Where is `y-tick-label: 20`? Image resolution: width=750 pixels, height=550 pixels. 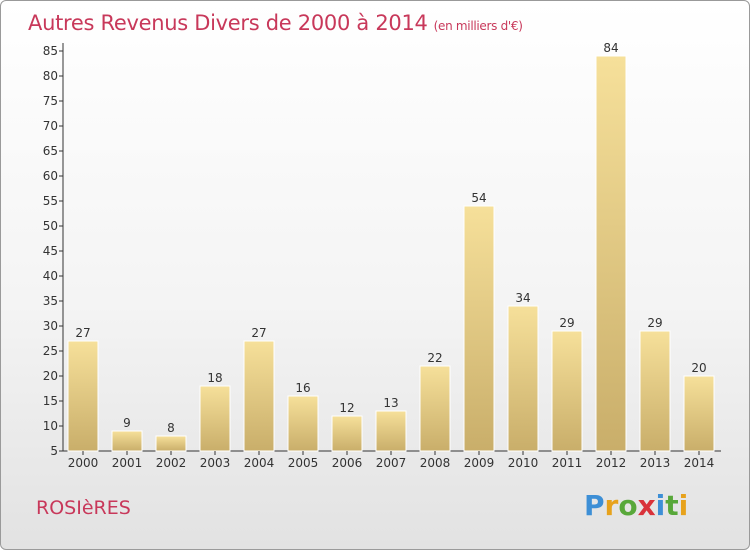 y-tick-label: 20 is located at coordinates (50, 376).